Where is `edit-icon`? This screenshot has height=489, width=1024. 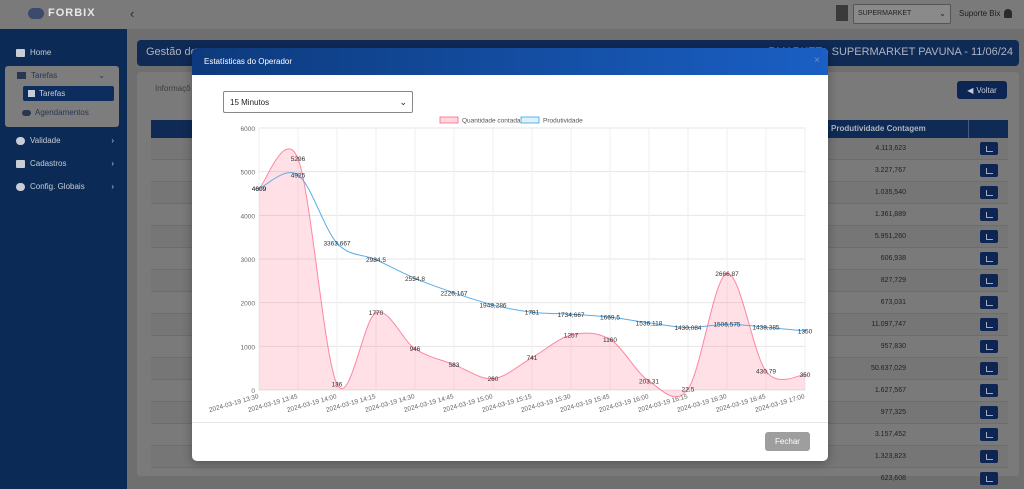 edit-icon is located at coordinates (20, 163).